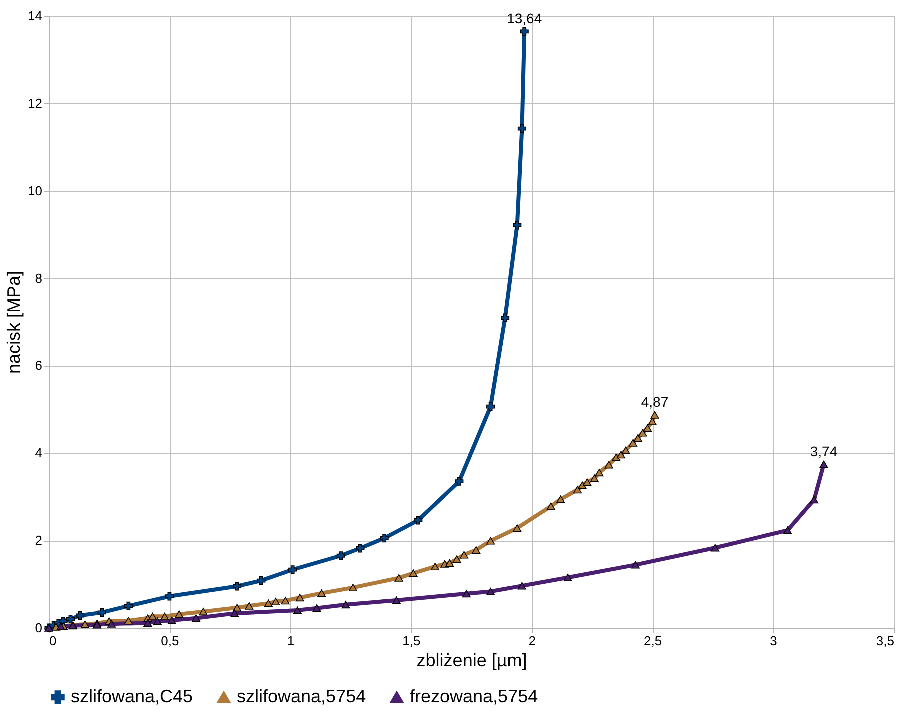  I want to click on y-tick-label: 2, so click(38, 540).